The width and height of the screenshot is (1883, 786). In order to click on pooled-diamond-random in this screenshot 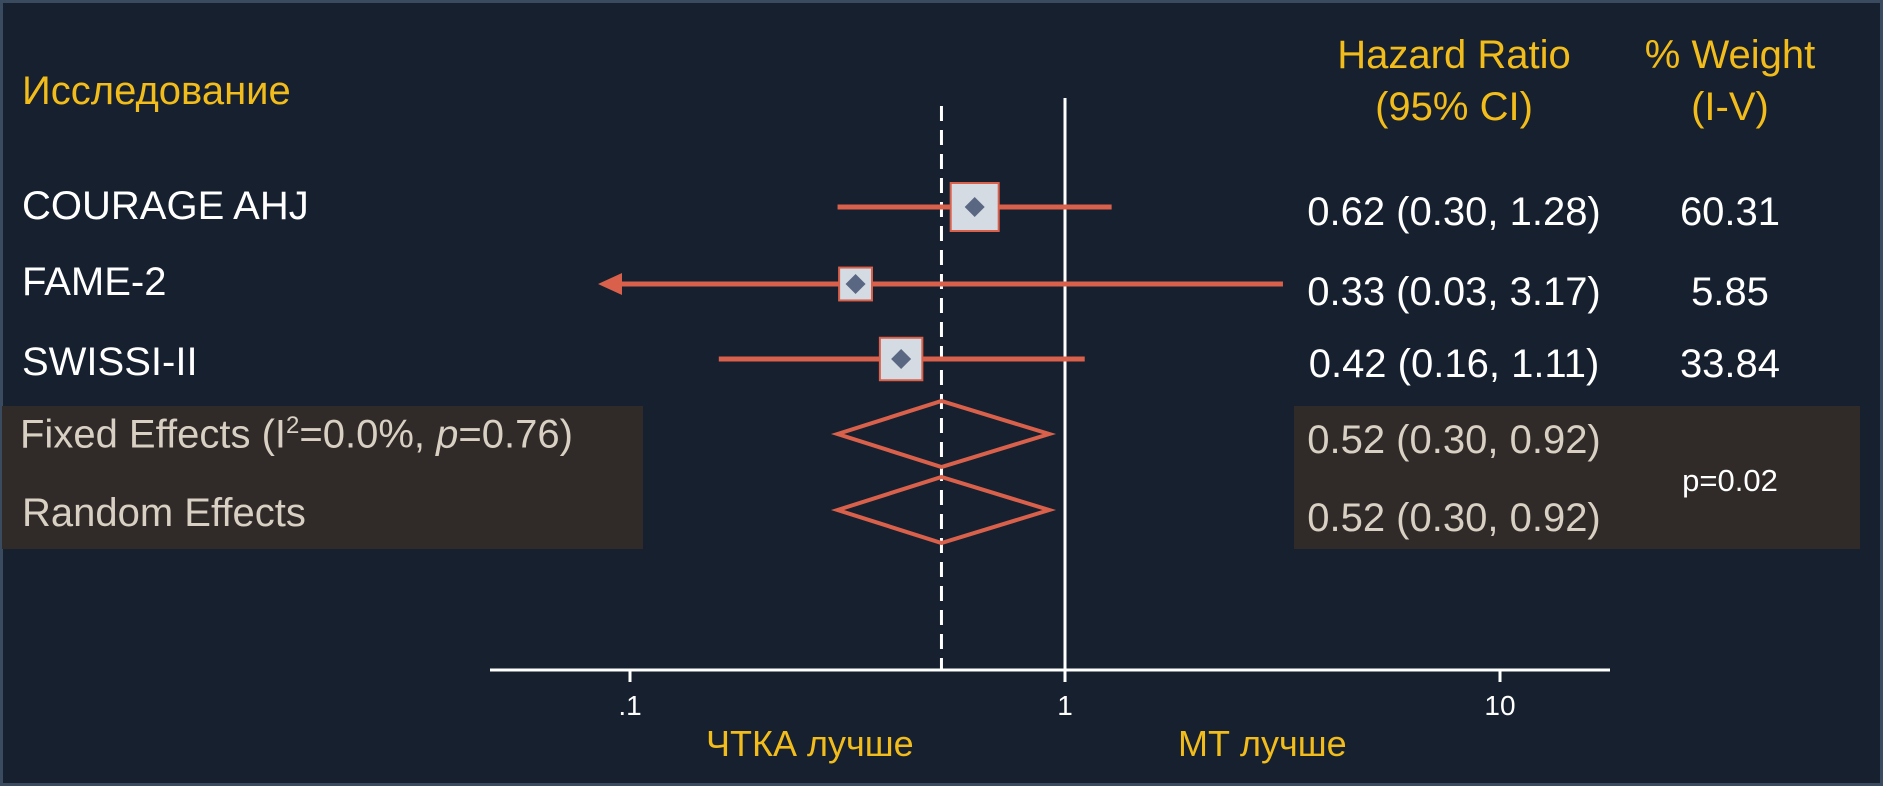, I will do `click(943, 510)`.